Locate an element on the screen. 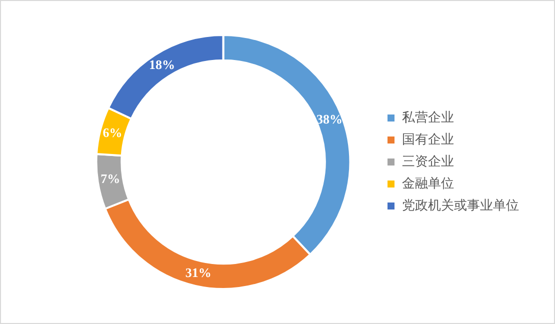 Image resolution: width=555 pixels, height=324 pixels. data-label: 38% is located at coordinates (329, 118).